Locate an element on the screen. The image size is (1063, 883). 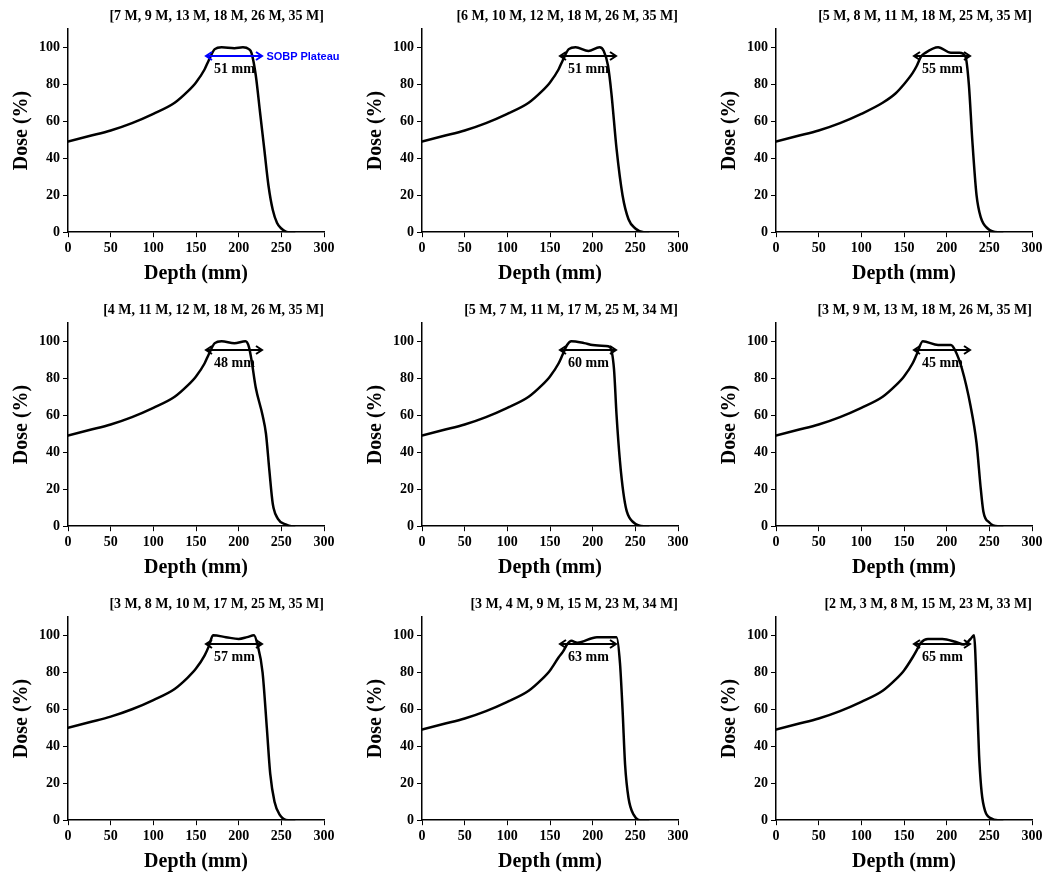
annotation: 57 mm is located at coordinates (234, 657).